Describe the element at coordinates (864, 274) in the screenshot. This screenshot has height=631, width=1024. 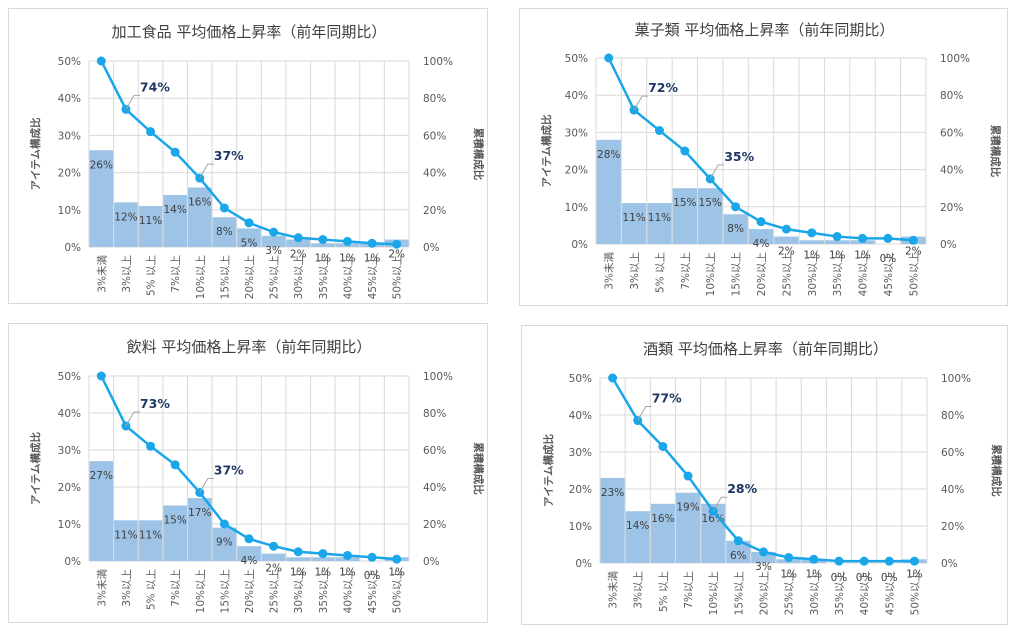
I see `x-tick-label: 40%以上` at that location.